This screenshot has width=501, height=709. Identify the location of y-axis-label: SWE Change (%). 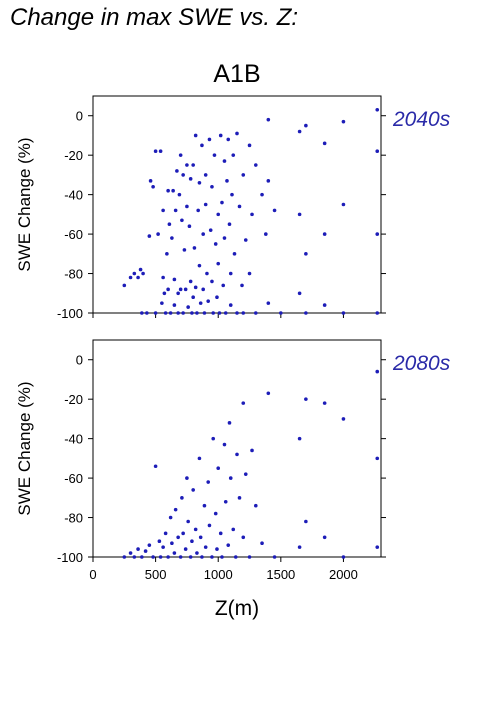
(24, 204).